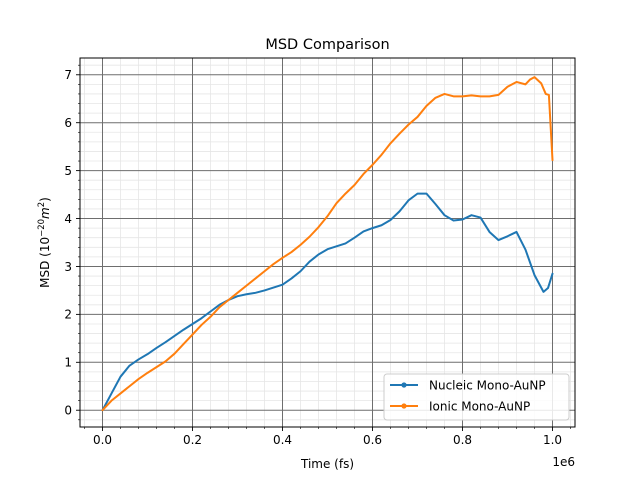 The height and width of the screenshot is (480, 640). I want to click on y-tick-label: 7, so click(68, 75).